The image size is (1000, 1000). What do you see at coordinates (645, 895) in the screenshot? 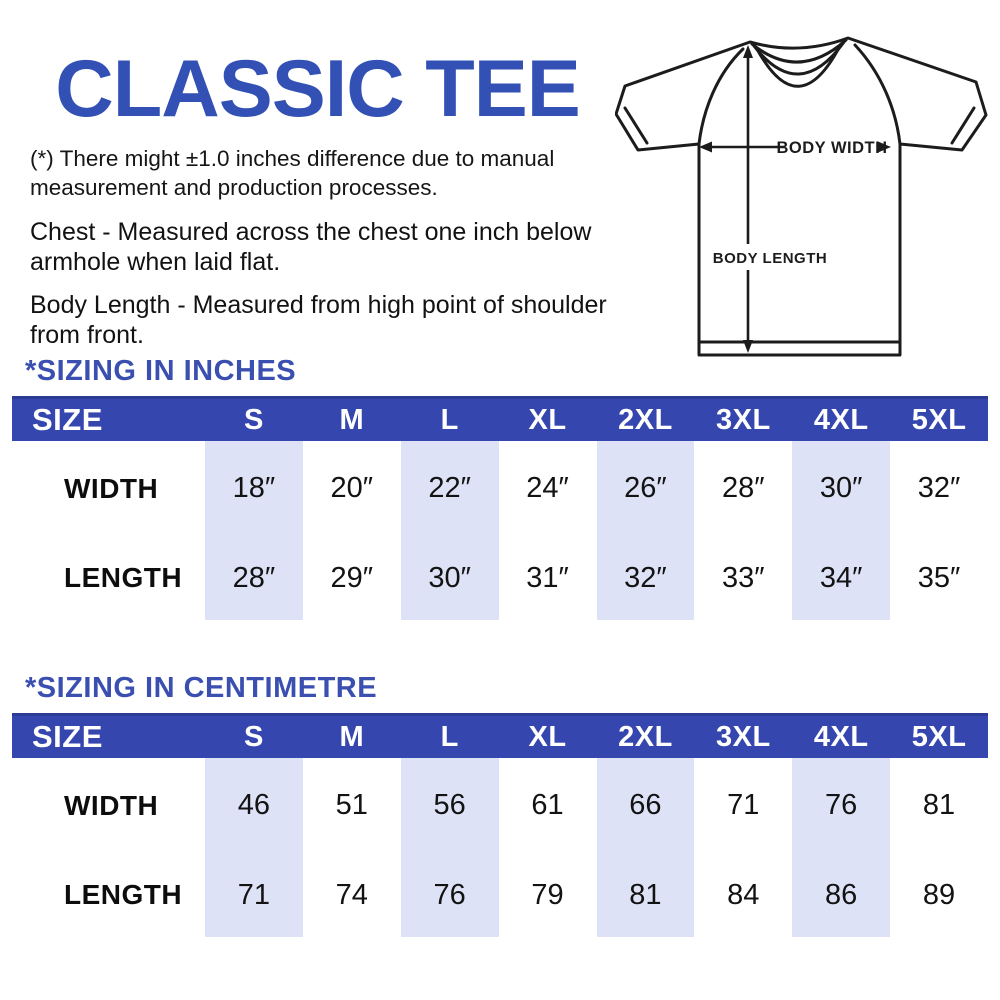
I see `cm-length-2xl: 81` at bounding box center [645, 895].